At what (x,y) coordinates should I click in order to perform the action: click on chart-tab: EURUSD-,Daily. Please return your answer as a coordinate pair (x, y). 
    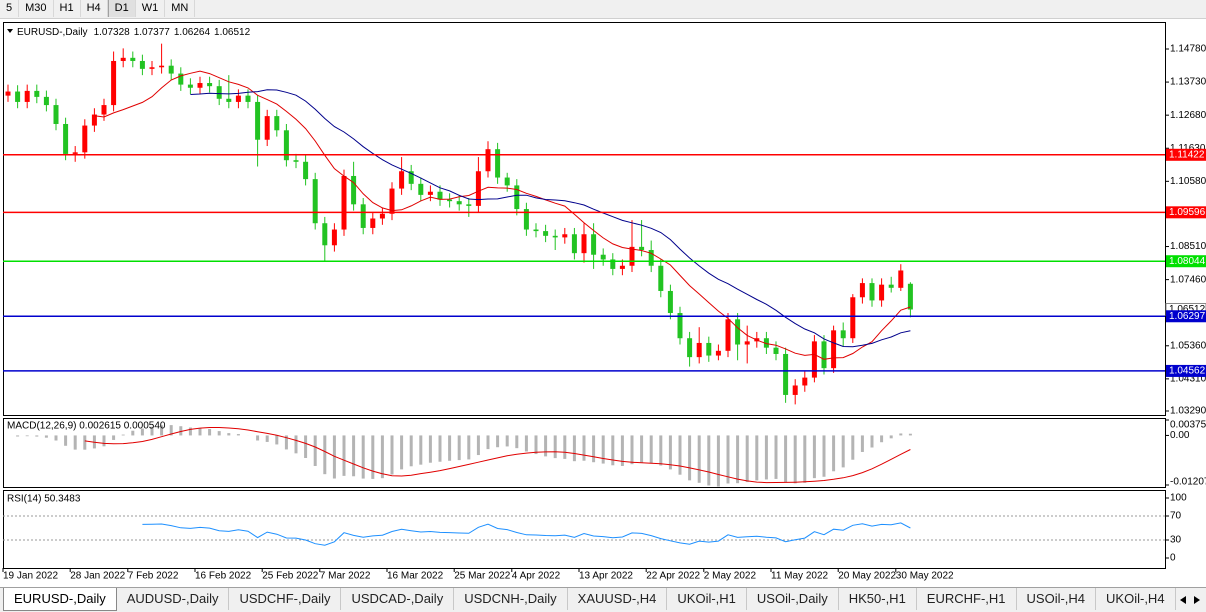
    Looking at the image, I should click on (60, 599).